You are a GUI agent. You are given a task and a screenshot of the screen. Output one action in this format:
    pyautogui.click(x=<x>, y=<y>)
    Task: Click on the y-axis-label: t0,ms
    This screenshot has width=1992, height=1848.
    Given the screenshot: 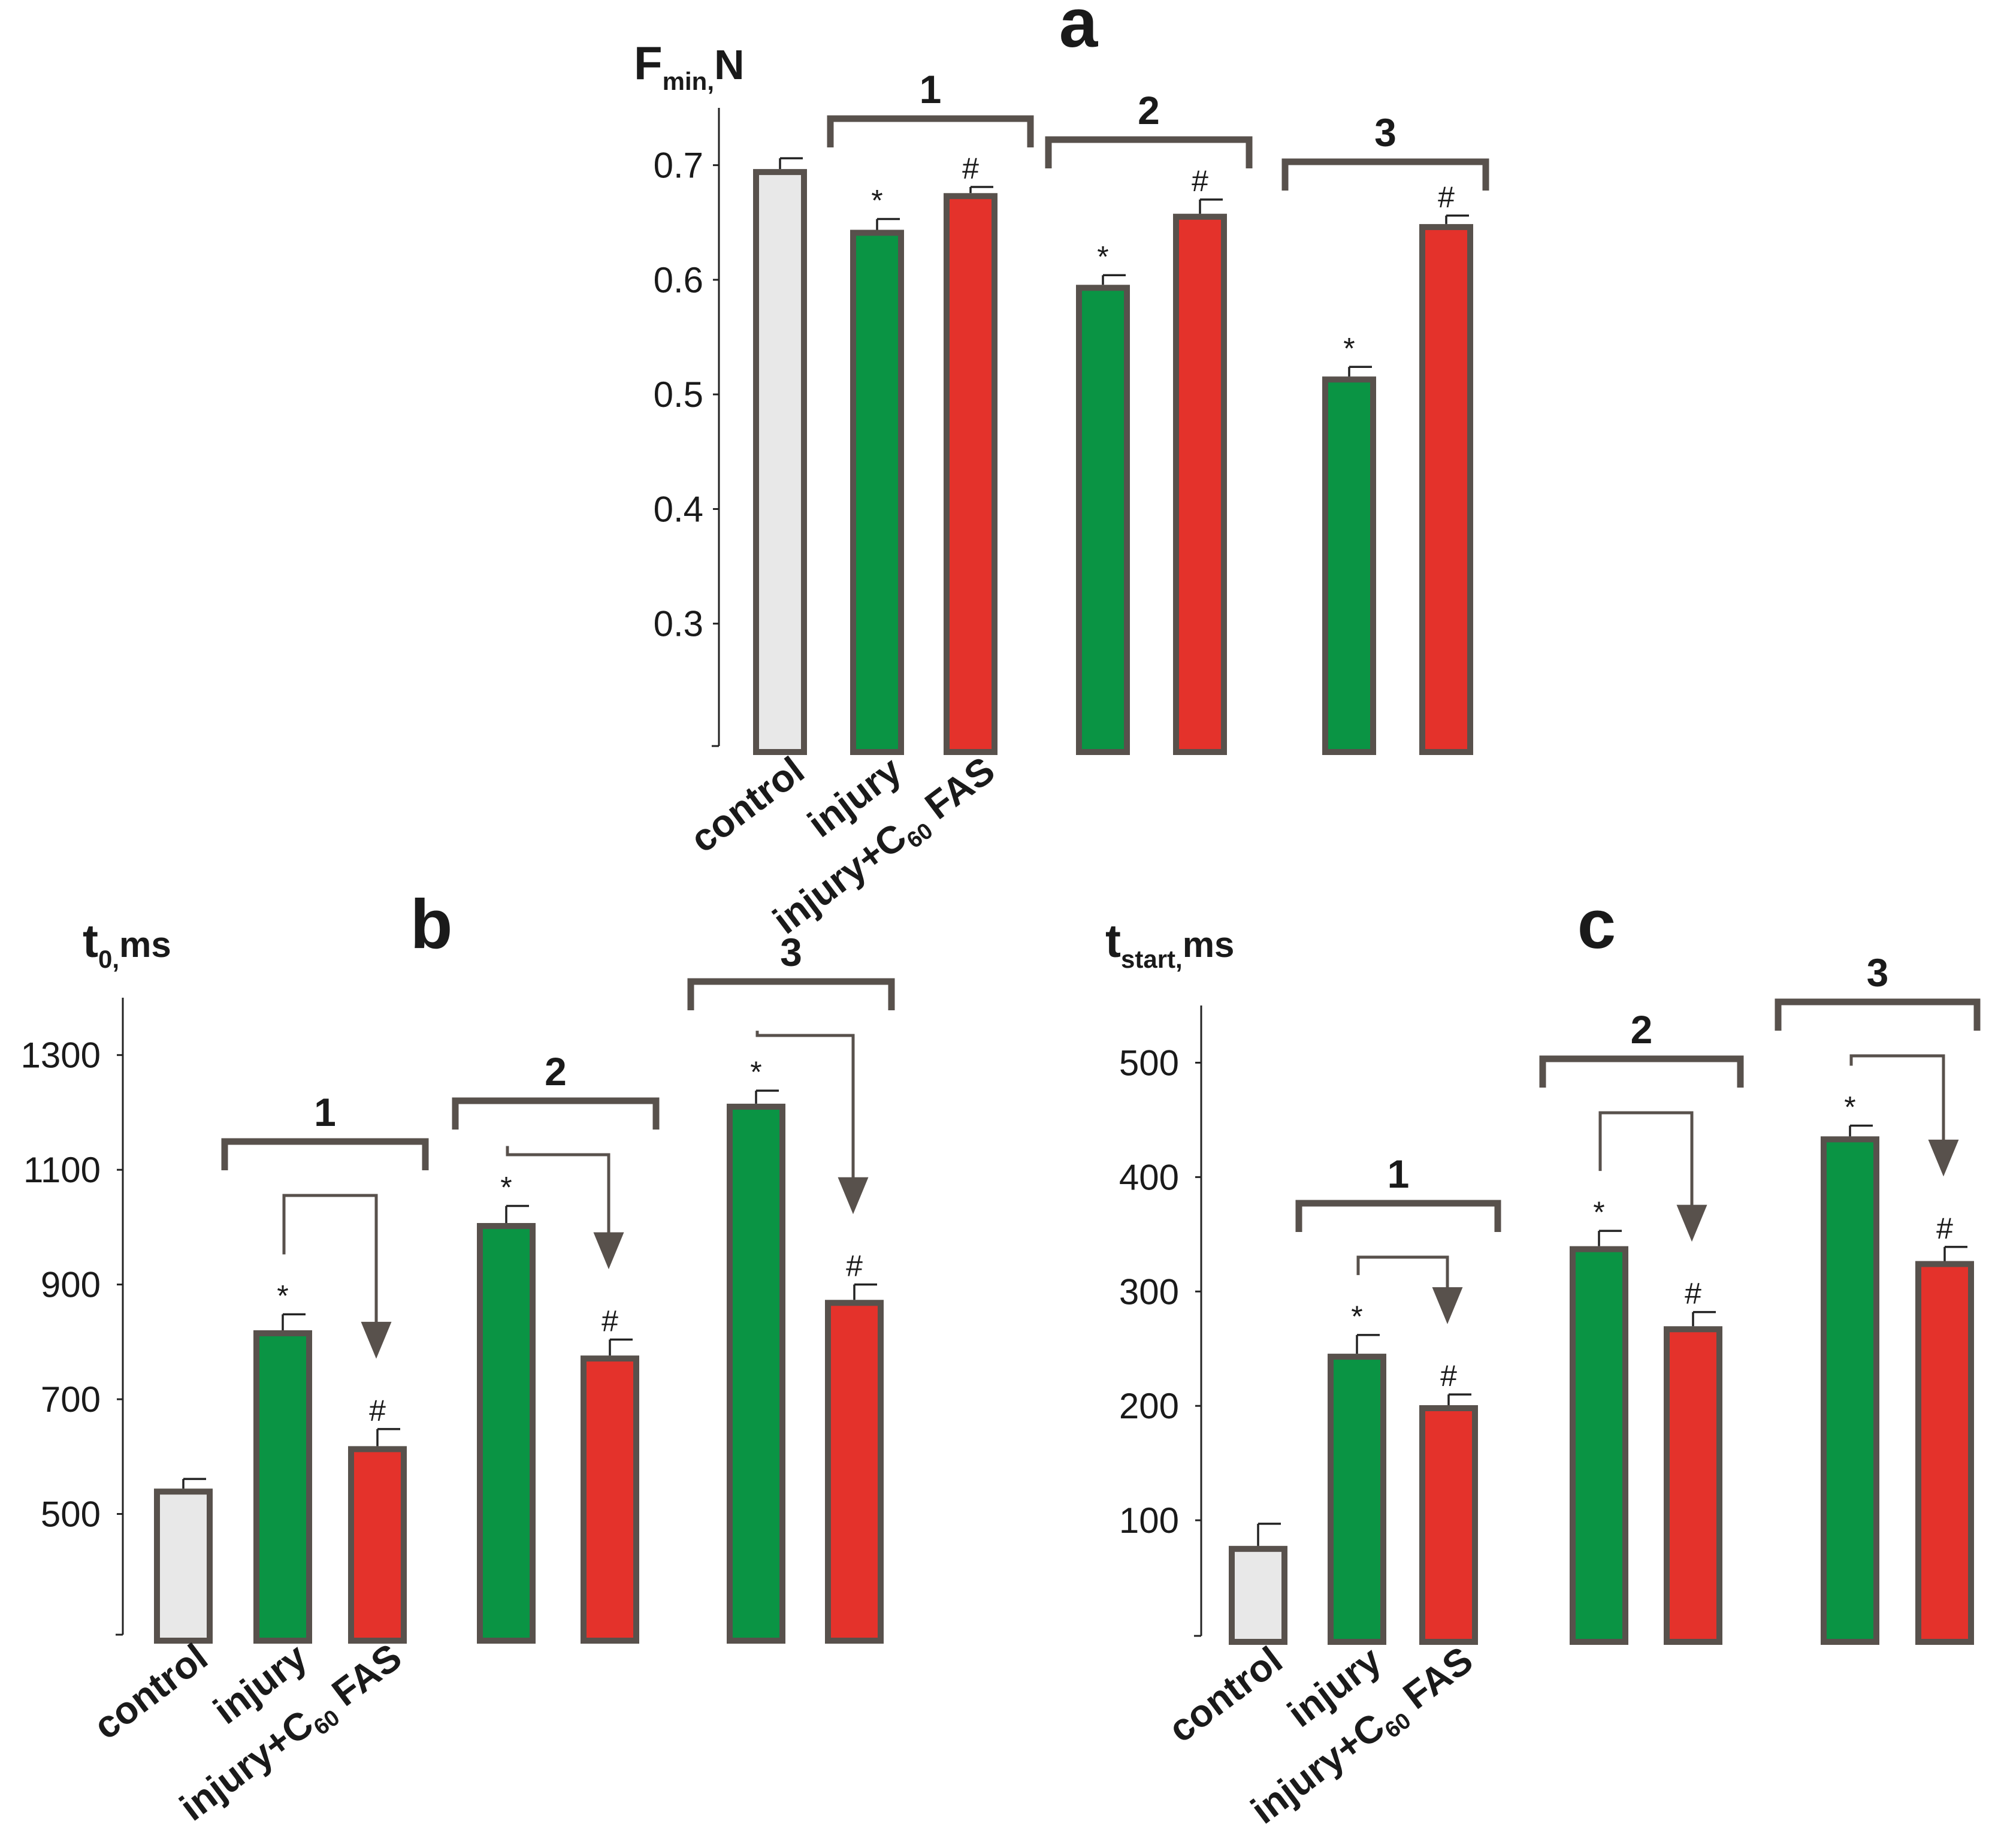 What is the action you would take?
    pyautogui.click(x=127, y=943)
    